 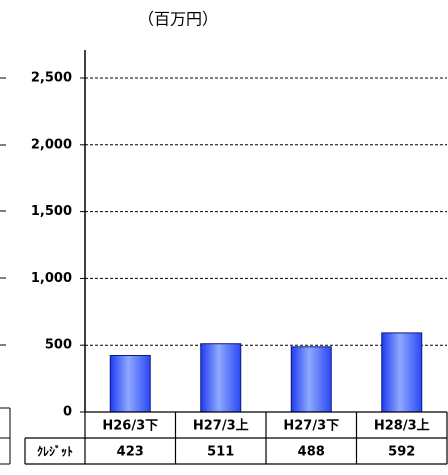 What do you see at coordinates (402, 426) in the screenshot?
I see `x-tick-label: H28/3上` at bounding box center [402, 426].